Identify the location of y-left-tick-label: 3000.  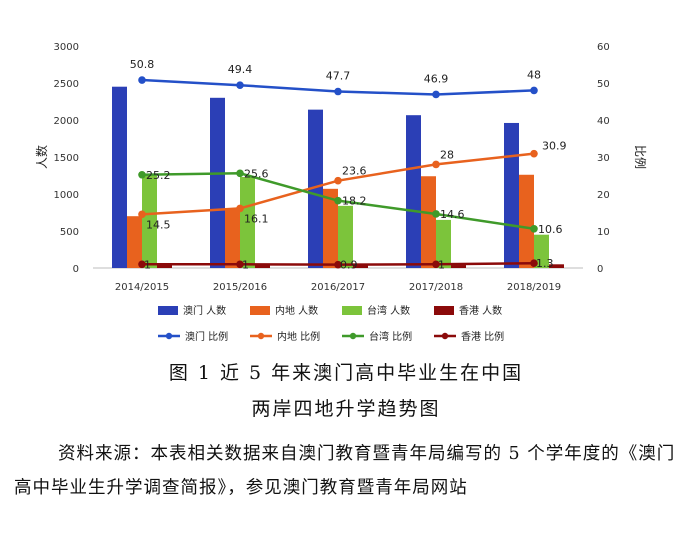
(66, 47).